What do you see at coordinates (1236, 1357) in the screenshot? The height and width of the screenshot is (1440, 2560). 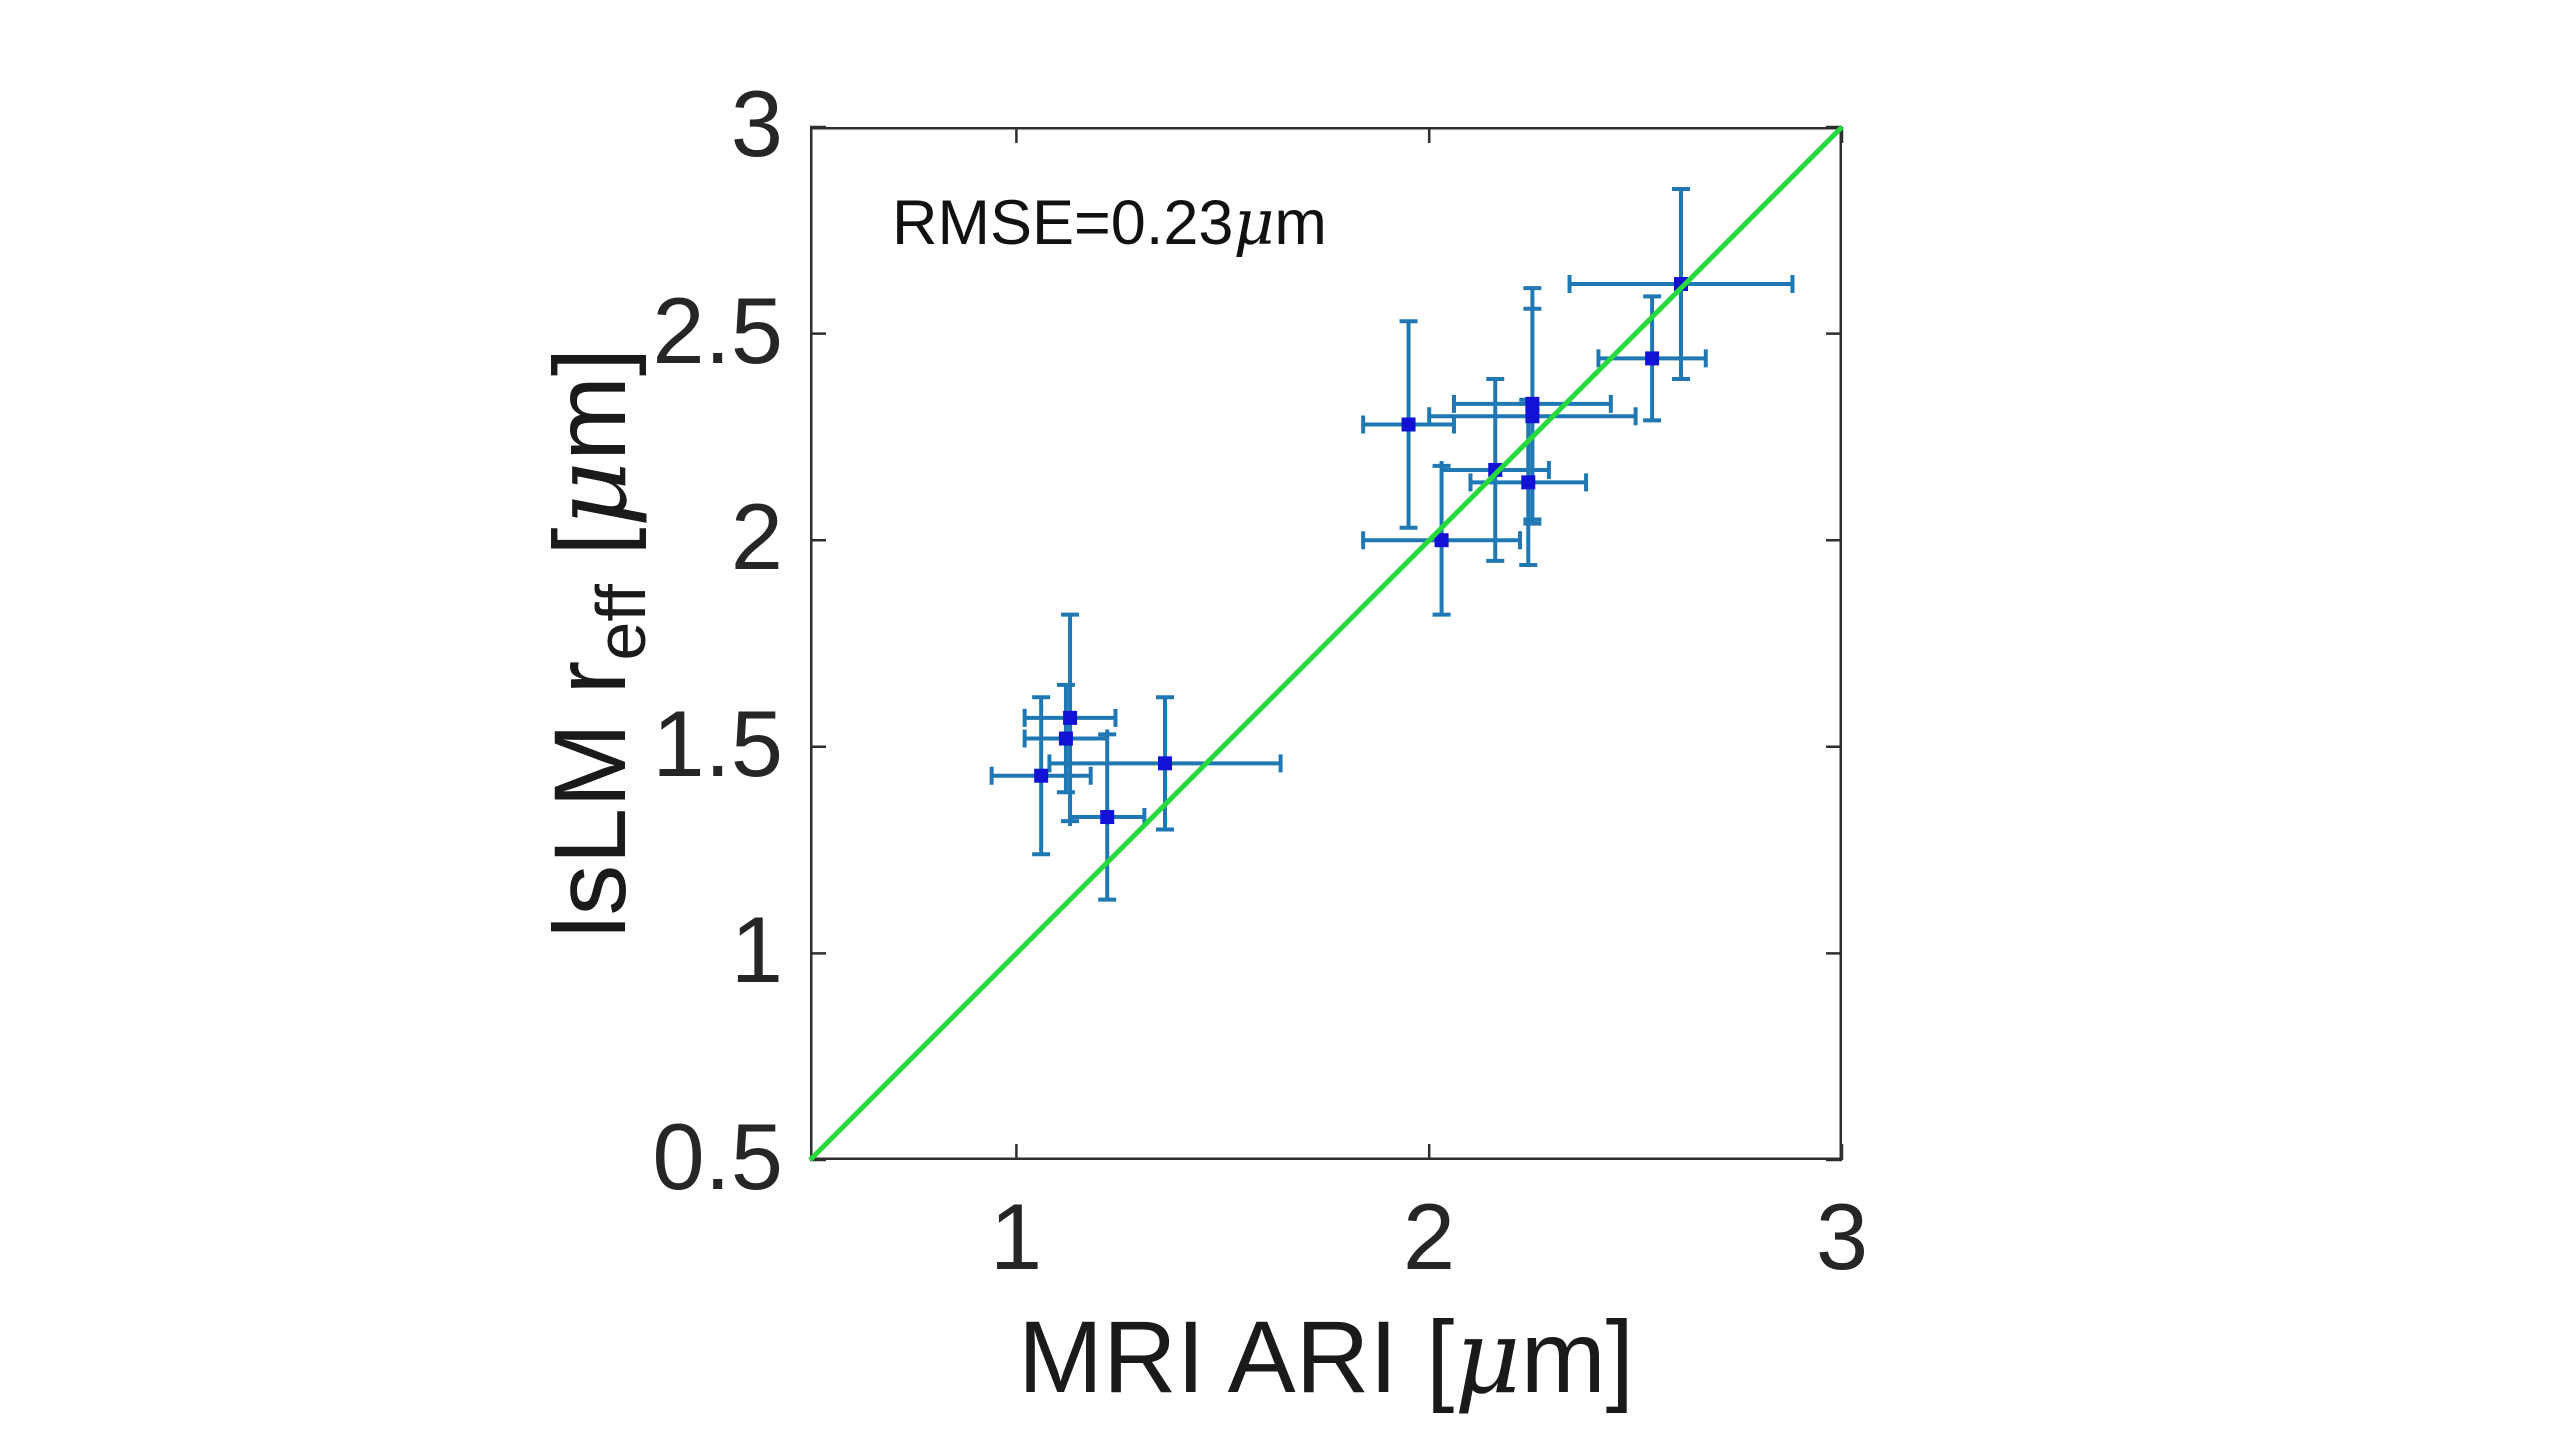 I see `x-axis-label-text: MRI ARI [` at bounding box center [1236, 1357].